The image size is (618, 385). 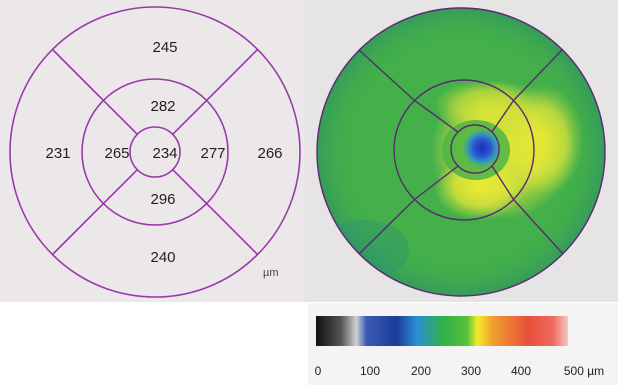 What do you see at coordinates (77, 74) in the screenshot?
I see `sector-line-ul` at bounding box center [77, 74].